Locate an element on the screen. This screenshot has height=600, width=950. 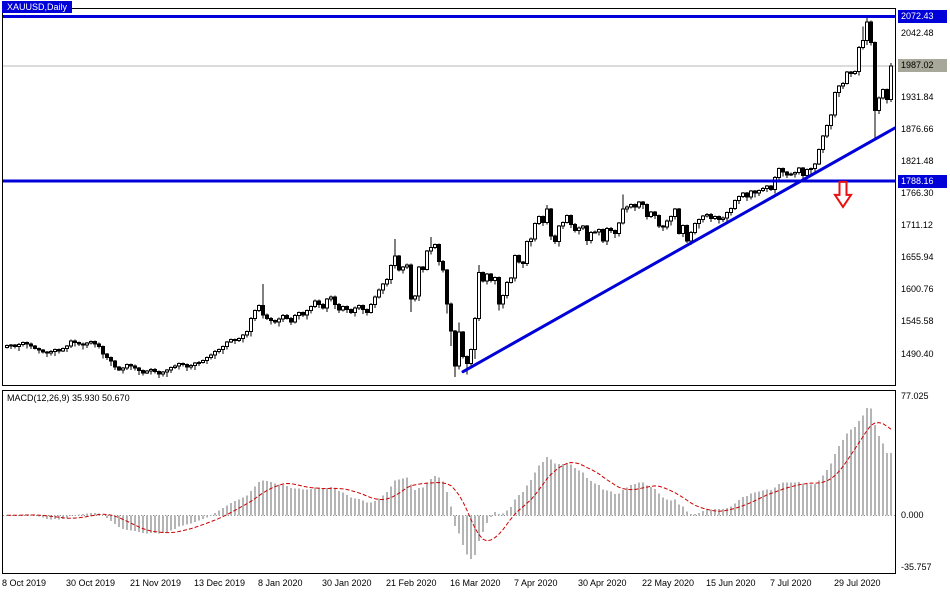
date-tick-label: 13 Dec 2019 is located at coordinates (220, 583).